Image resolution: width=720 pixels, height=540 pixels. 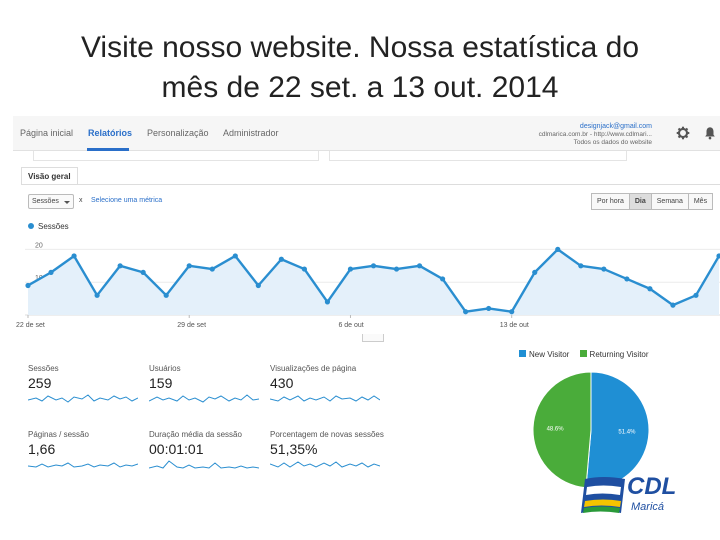 I want to click on collapsed-panel-right, so click(x=478, y=156).